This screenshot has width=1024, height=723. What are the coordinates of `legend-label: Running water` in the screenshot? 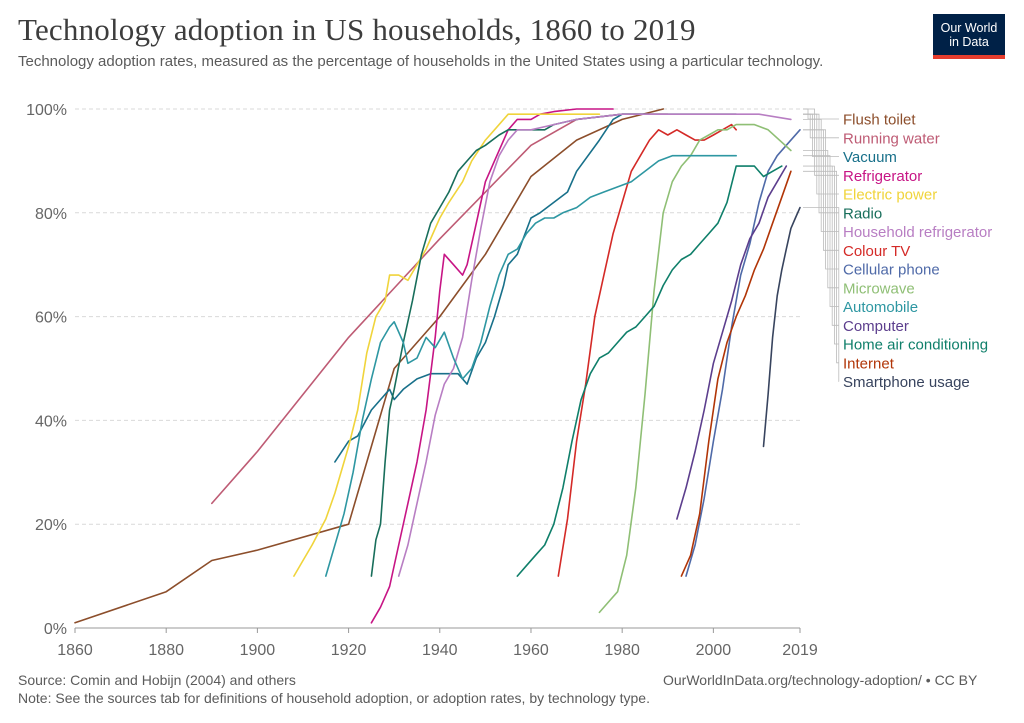 It's located at (891, 138).